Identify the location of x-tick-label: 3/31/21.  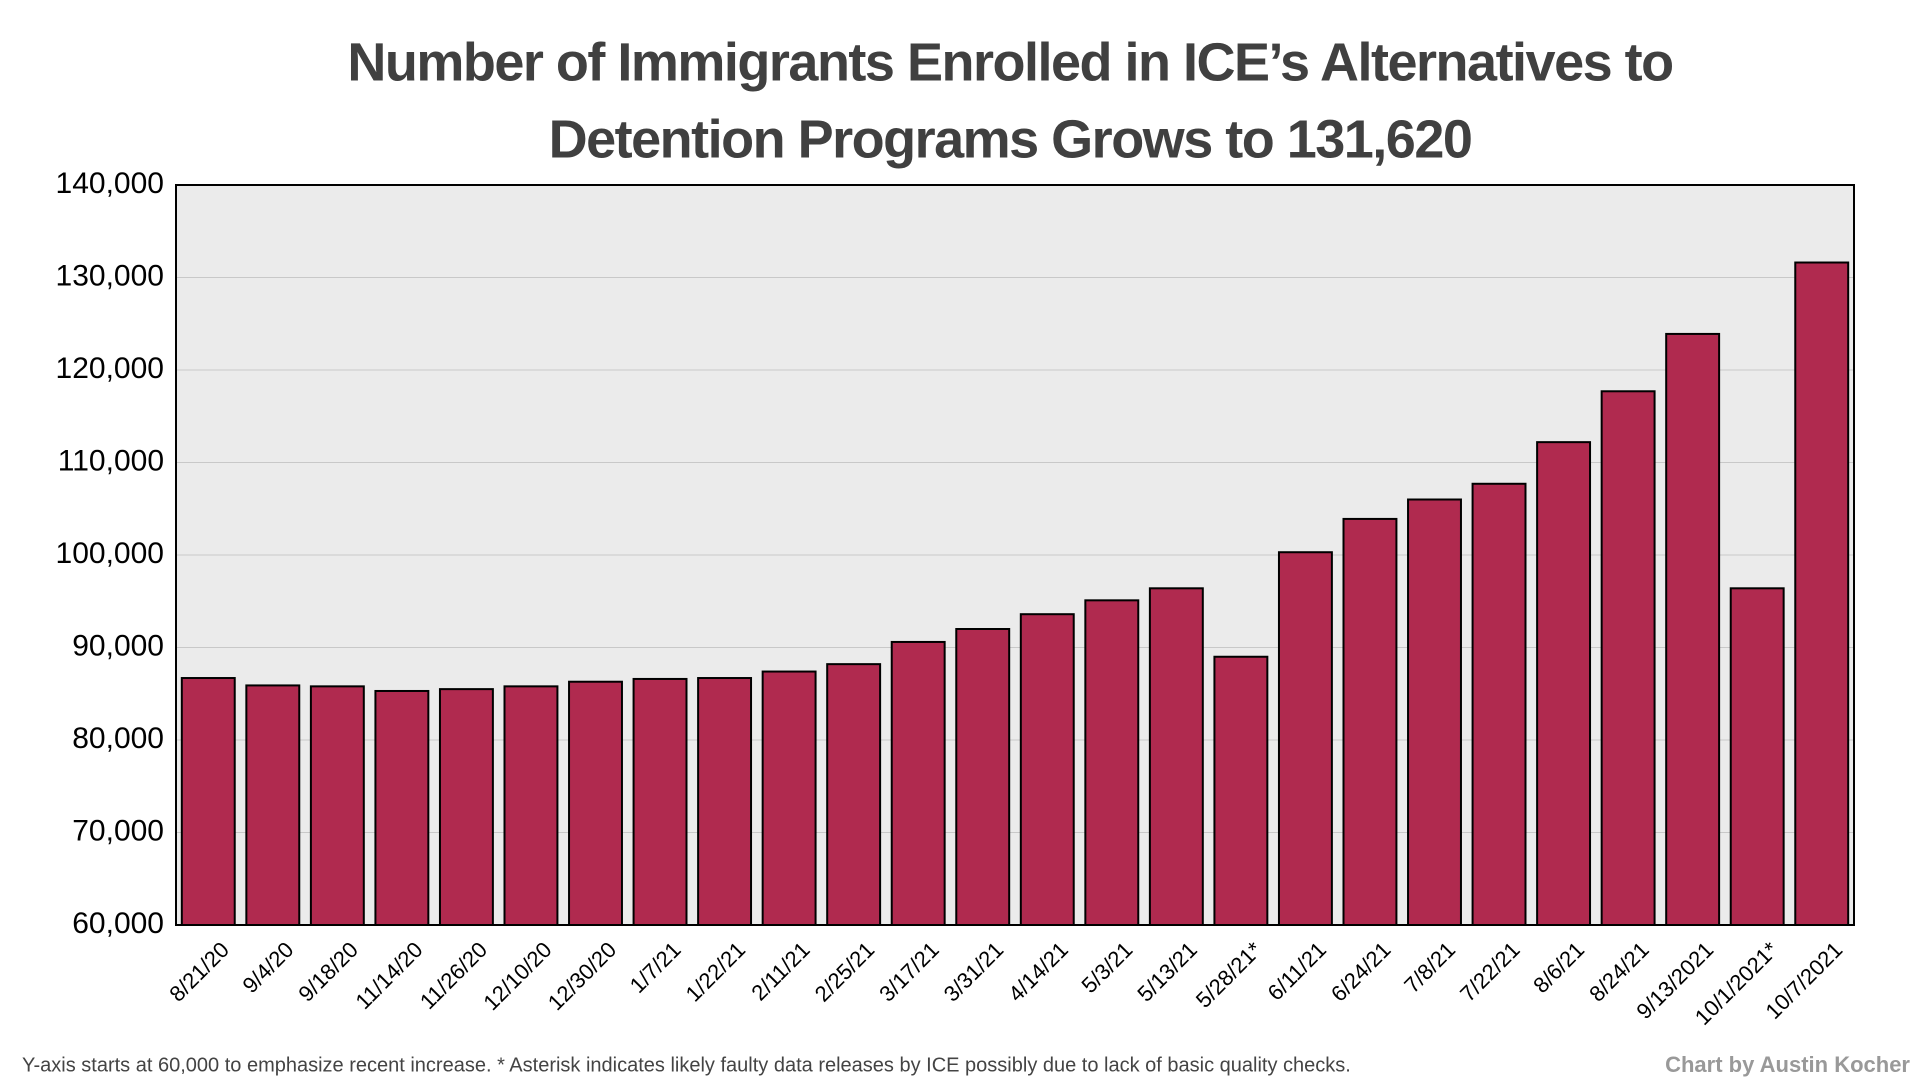
(974, 972).